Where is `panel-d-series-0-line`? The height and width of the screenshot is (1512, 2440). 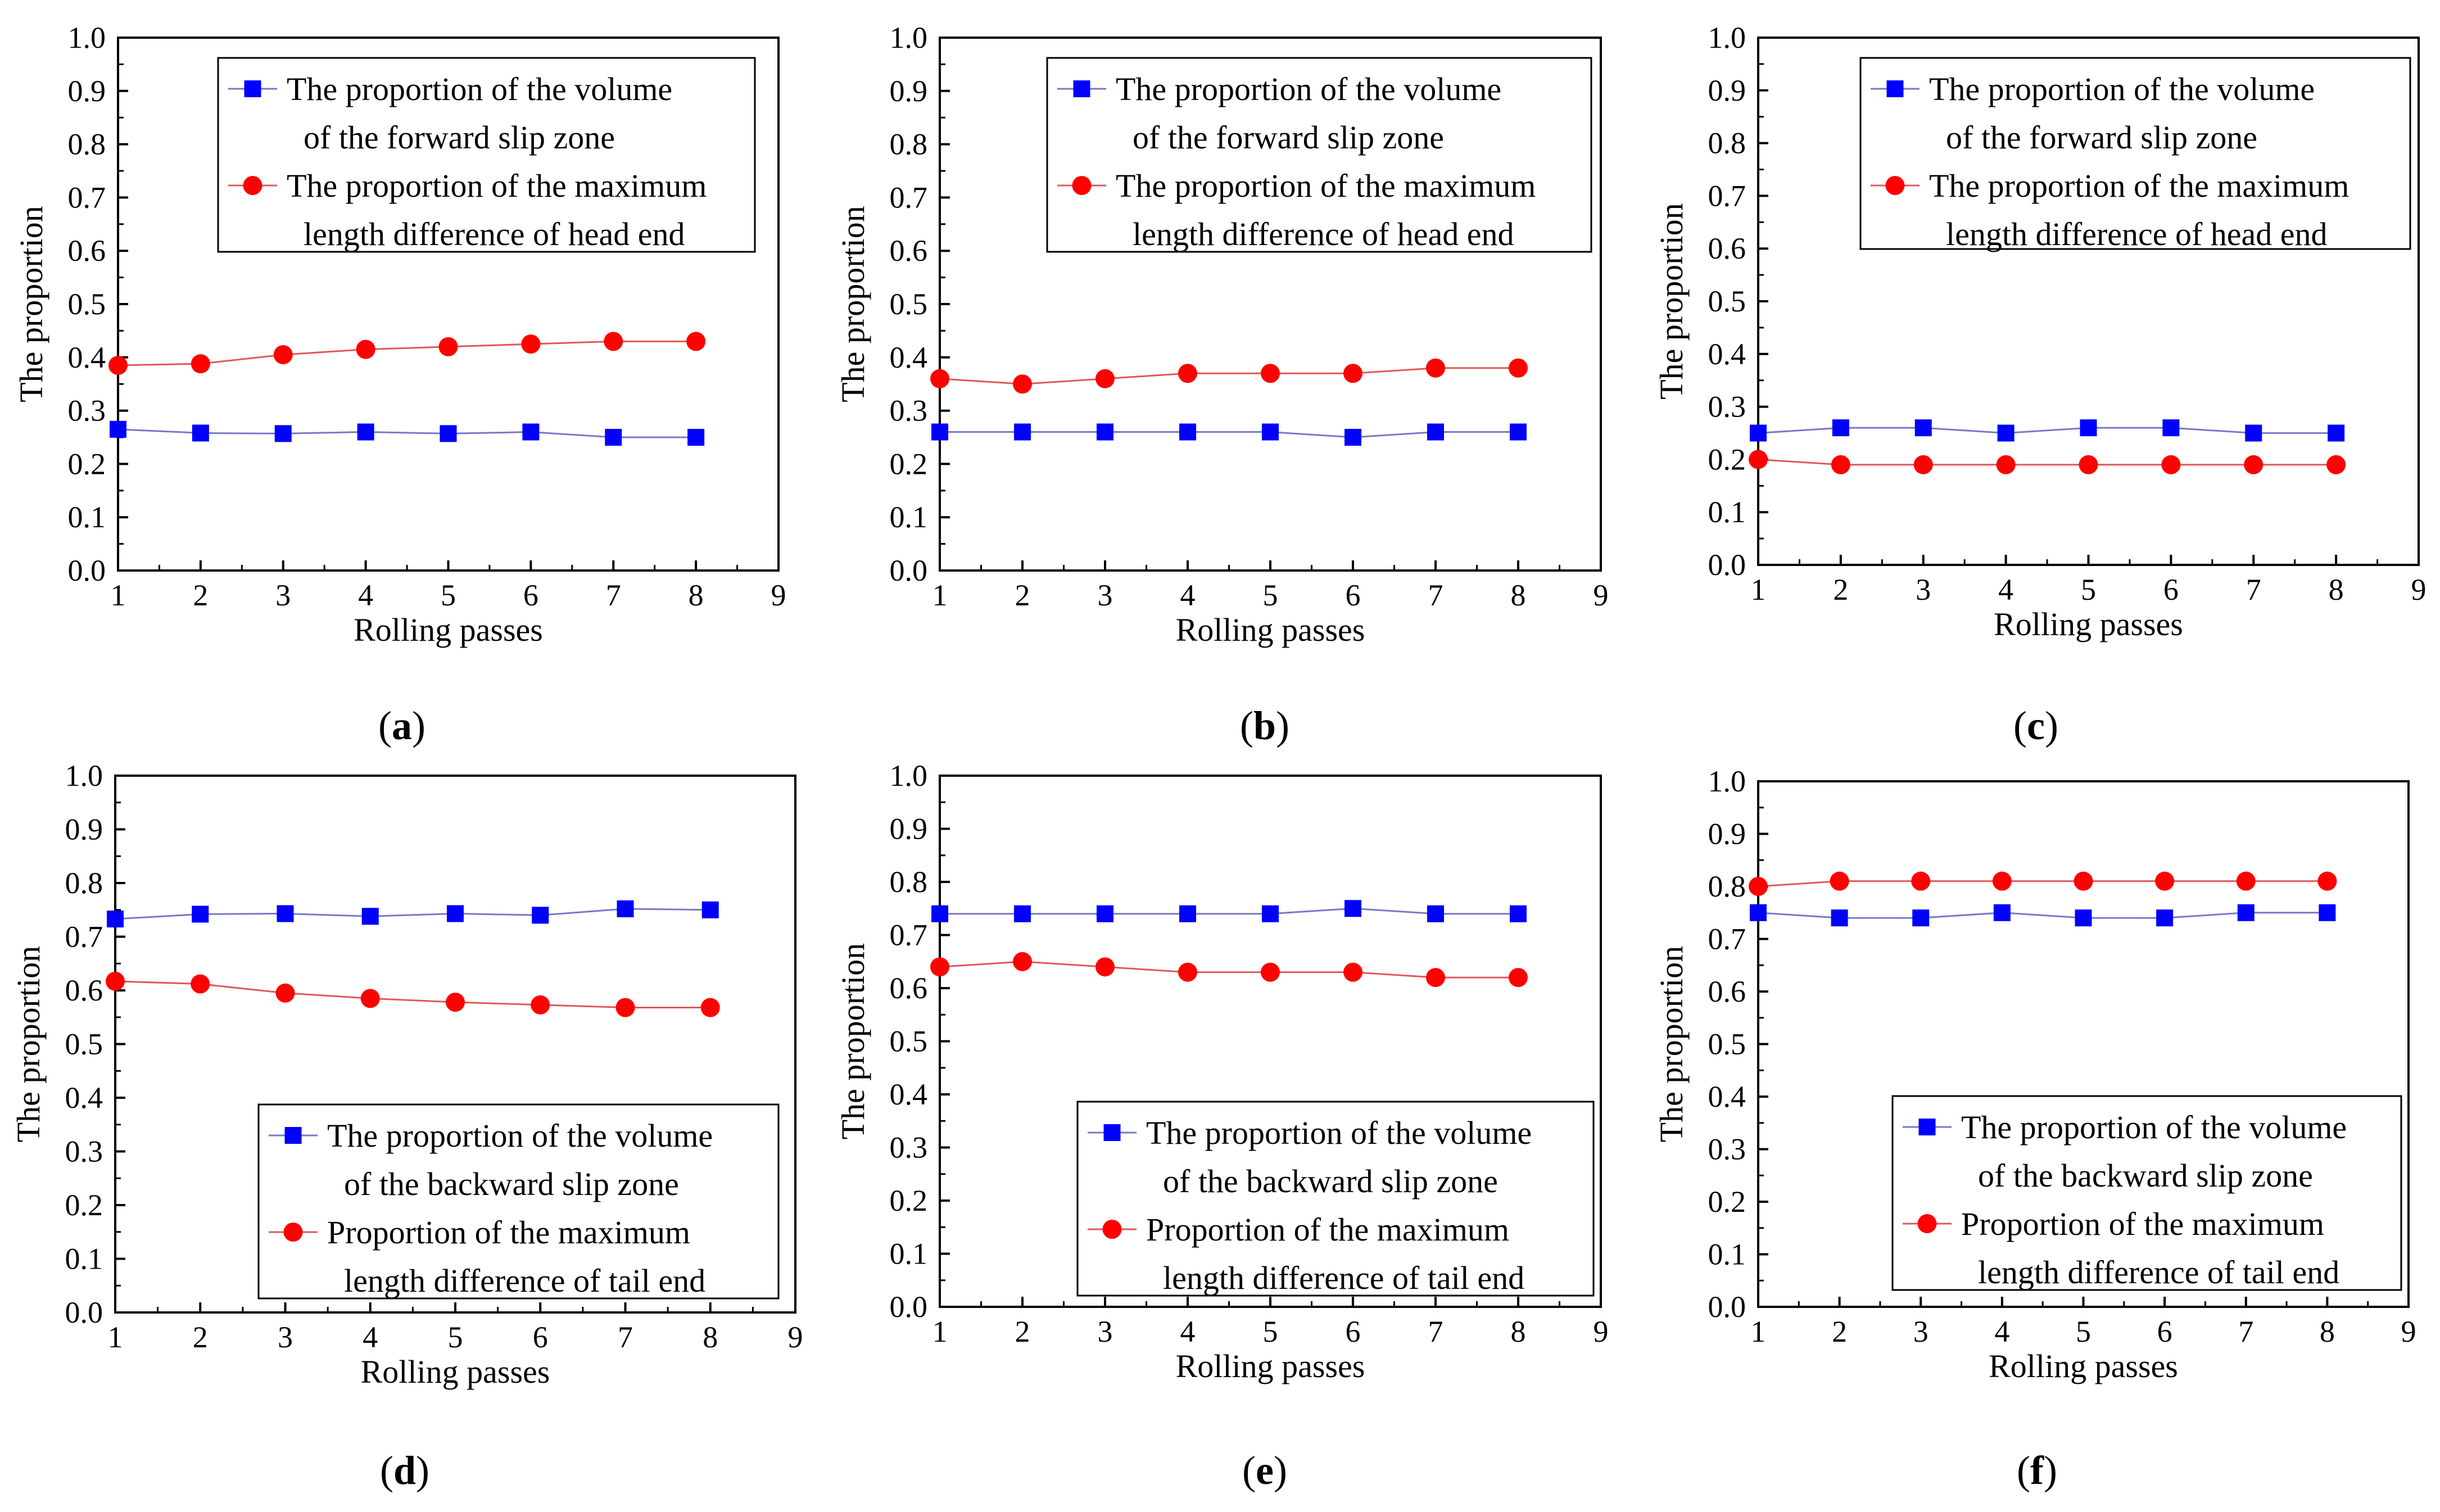
panel-d-series-0-line is located at coordinates (412, 914).